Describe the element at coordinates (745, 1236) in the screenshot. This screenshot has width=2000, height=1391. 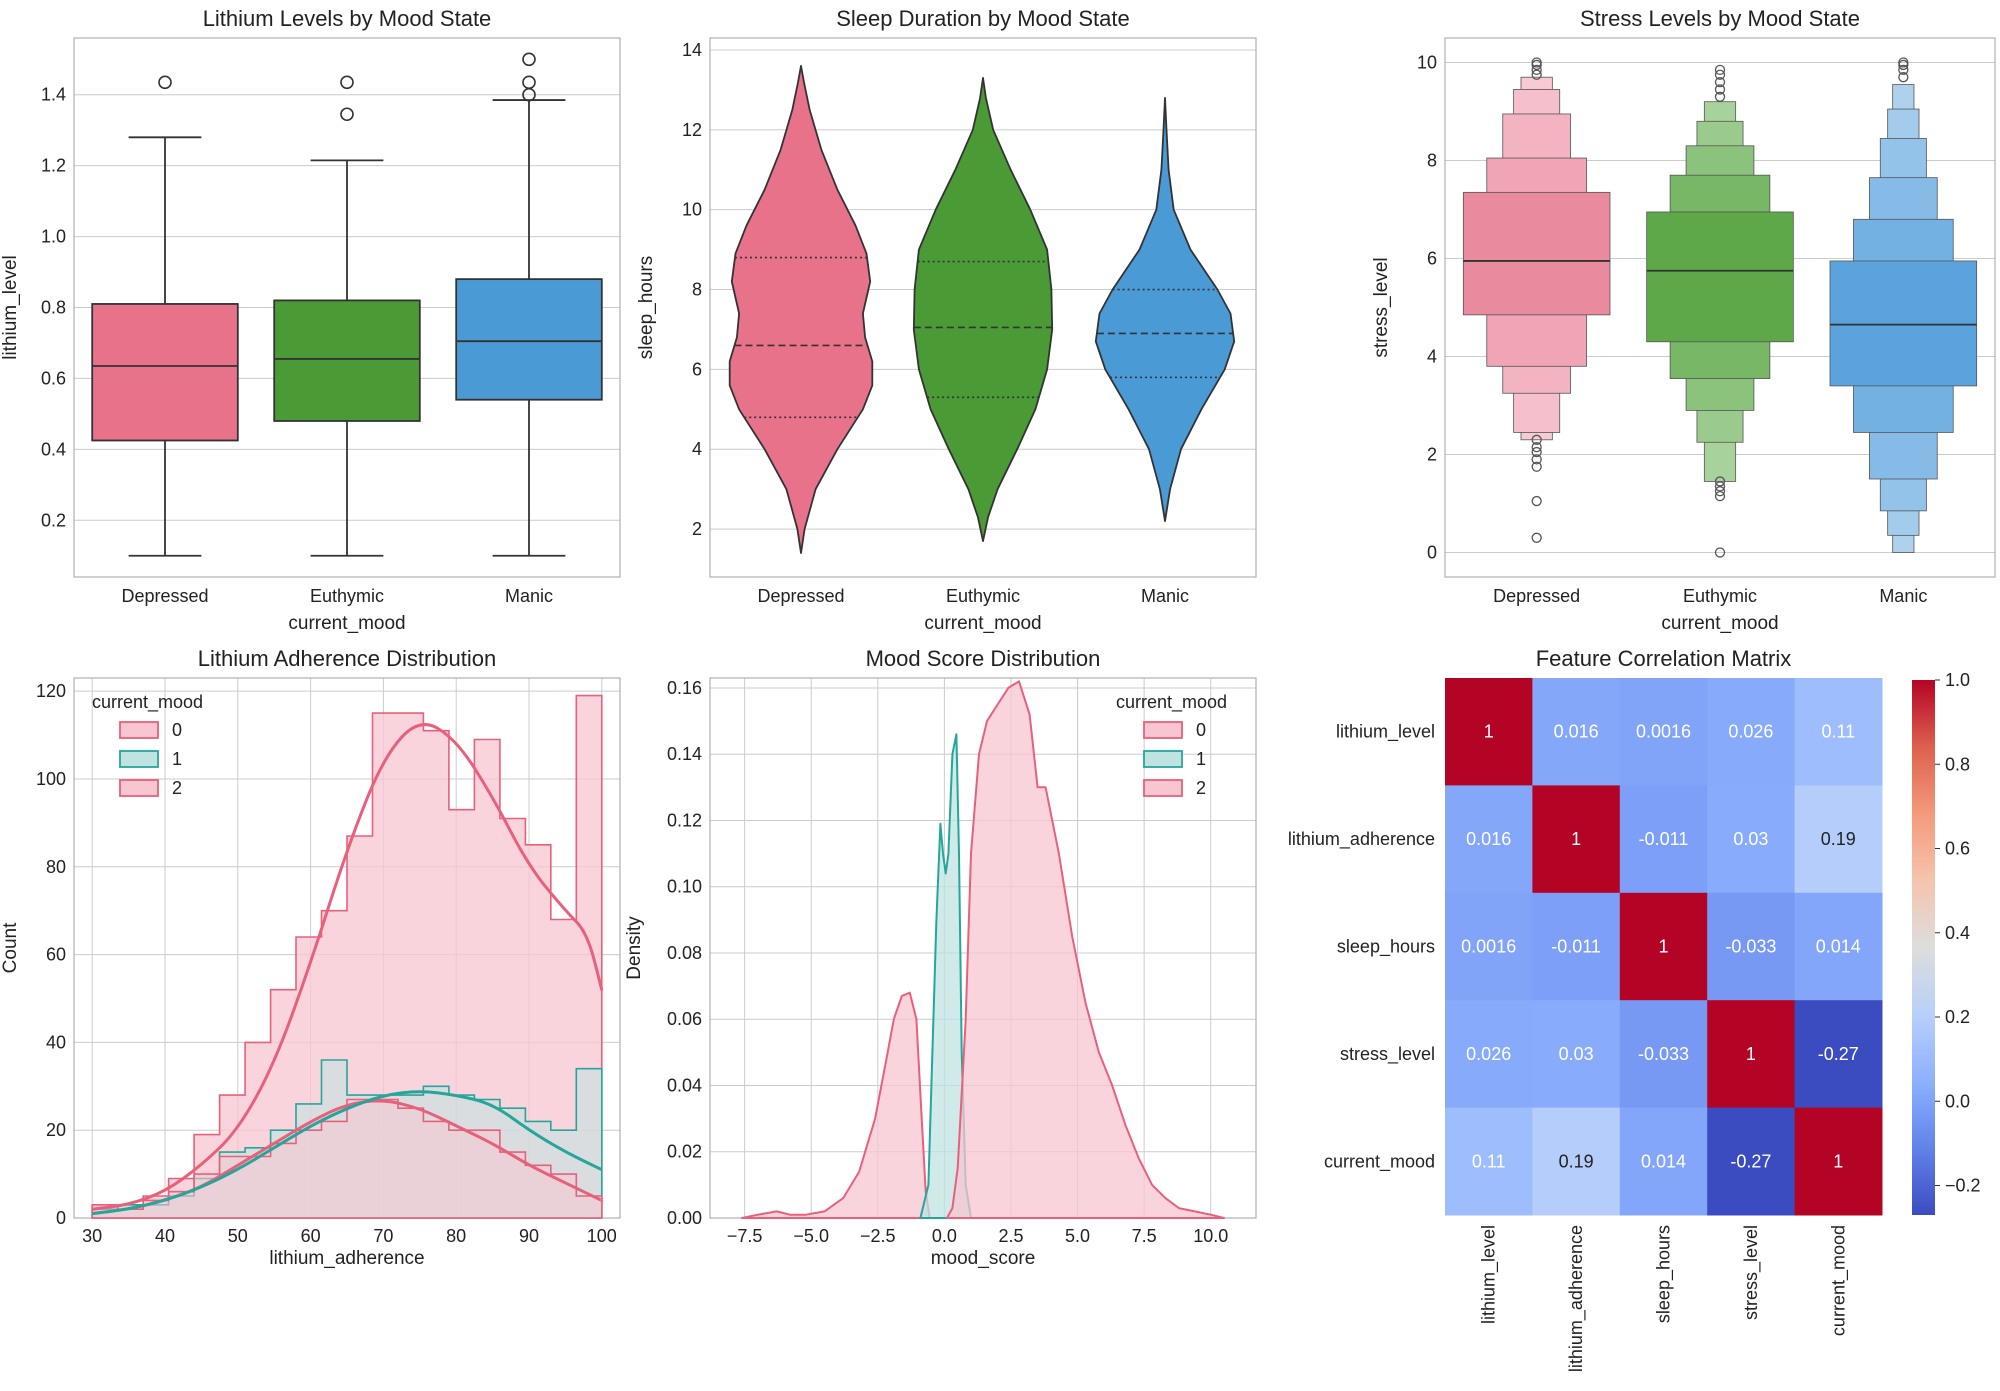
I see `mood-kde-xtick-label: −7.5` at that location.